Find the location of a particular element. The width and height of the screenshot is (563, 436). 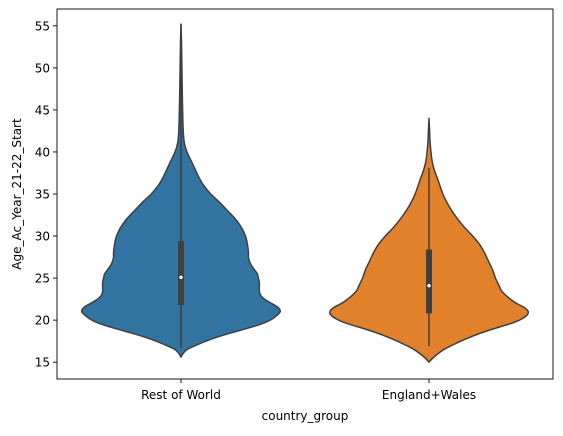

y-tick-label: 15 is located at coordinates (42, 363).